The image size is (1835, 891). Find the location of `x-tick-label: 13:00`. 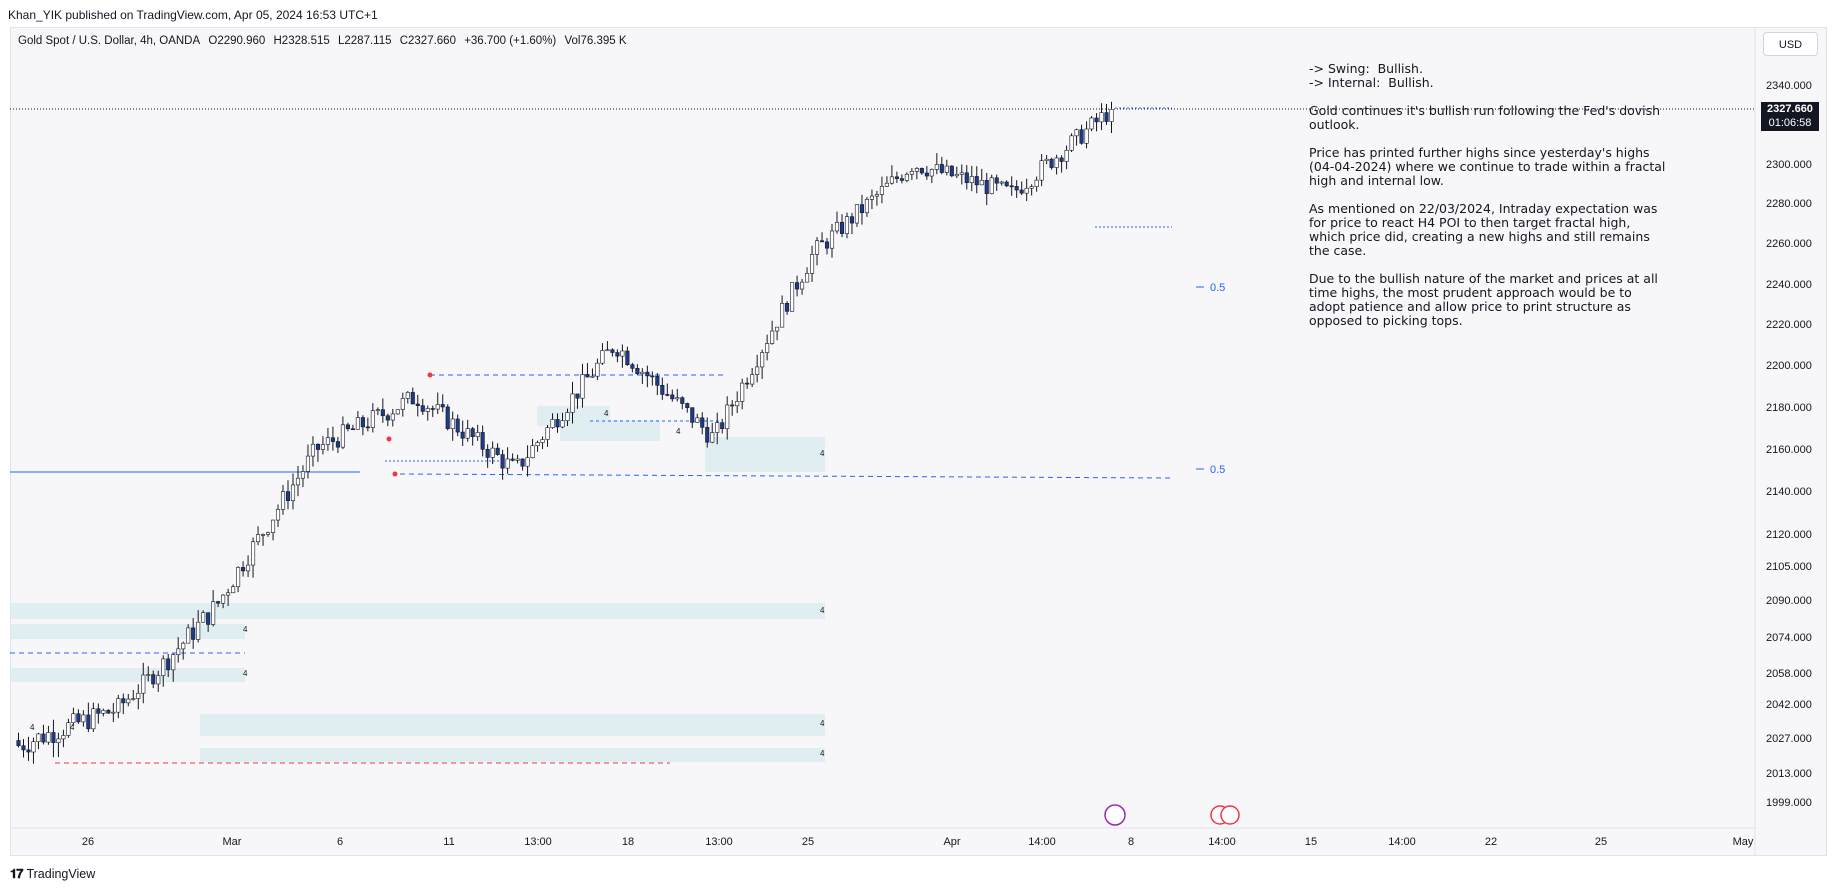

x-tick-label: 13:00 is located at coordinates (538, 842).